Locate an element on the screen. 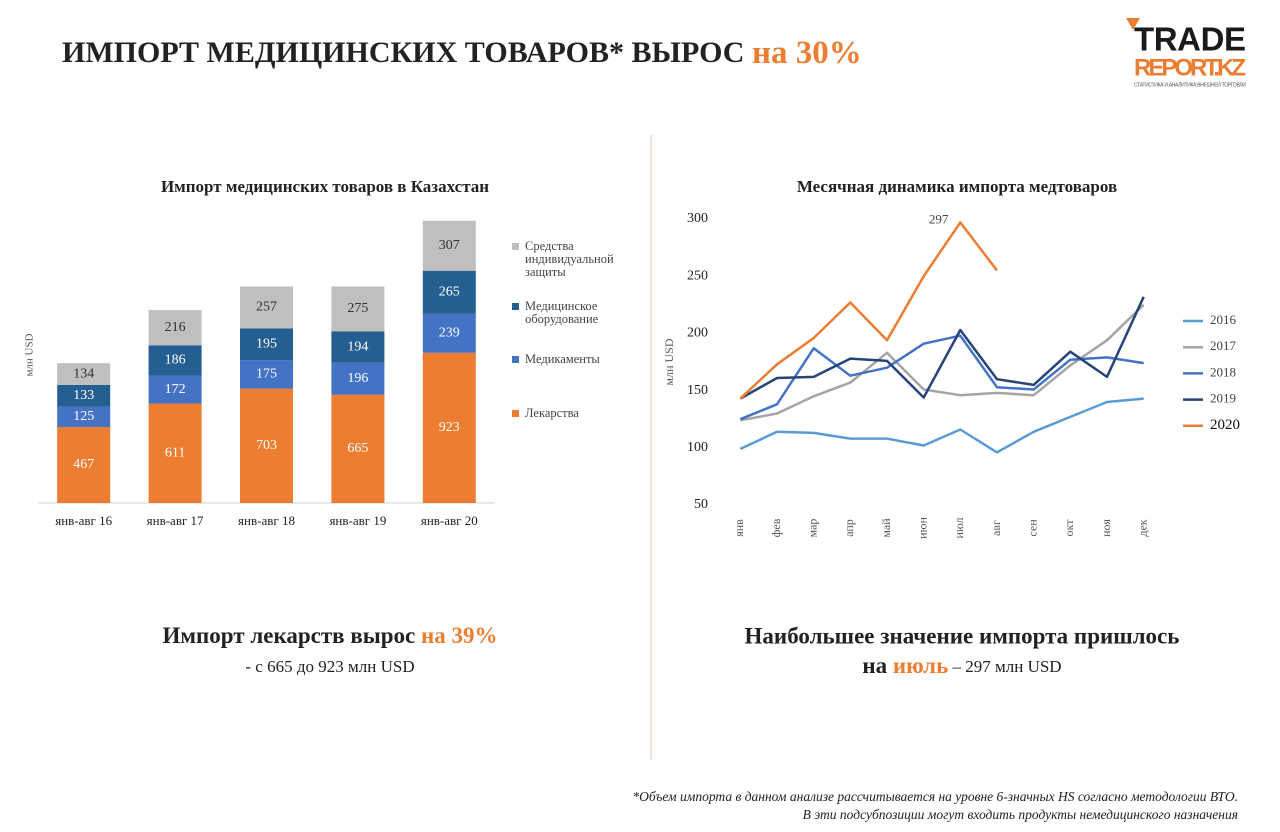 The height and width of the screenshot is (832, 1280). legend-label: 2017 is located at coordinates (1223, 345).